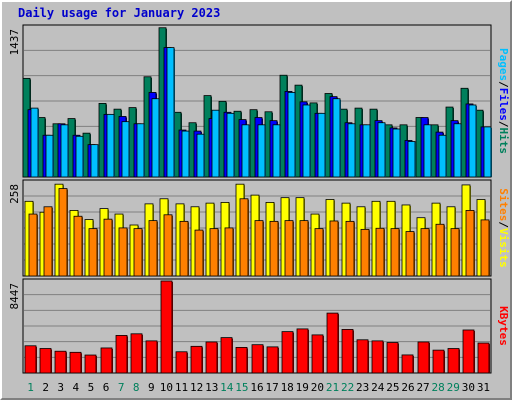  I want to click on x-tick-label: 24, so click(378, 387).